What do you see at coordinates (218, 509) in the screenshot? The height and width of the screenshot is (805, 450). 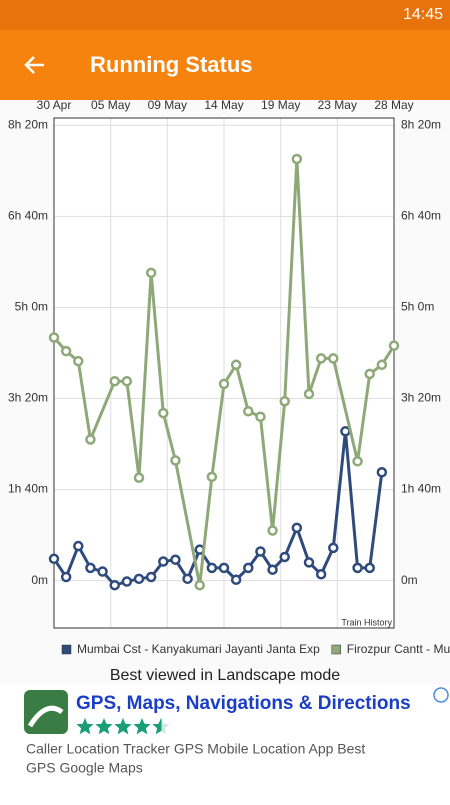 I see `series-line` at bounding box center [218, 509].